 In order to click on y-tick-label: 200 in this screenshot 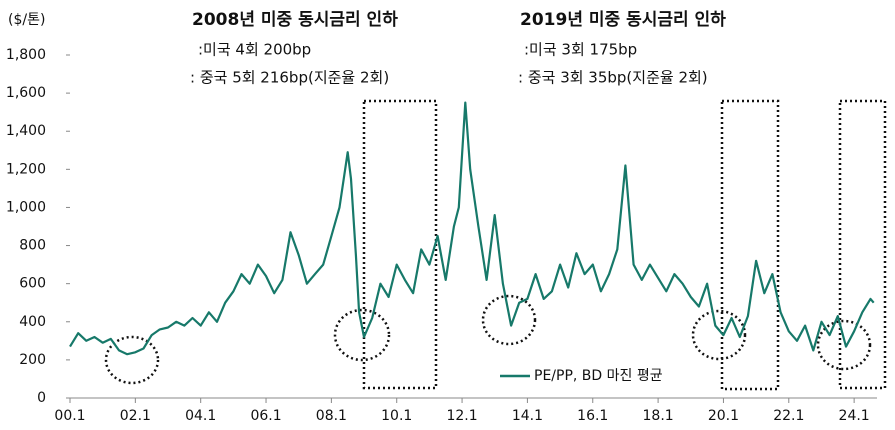, I will do `click(32, 360)`.